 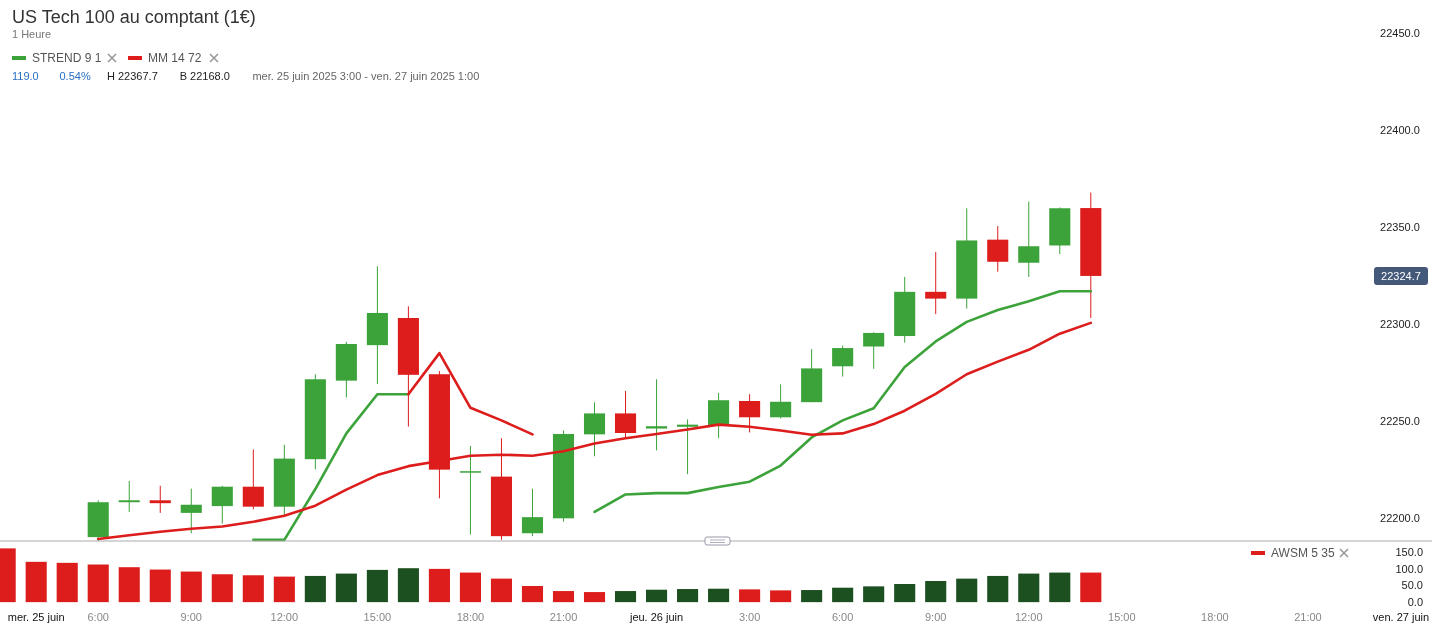 What do you see at coordinates (75, 76) in the screenshot?
I see `annotation: 0.54%` at bounding box center [75, 76].